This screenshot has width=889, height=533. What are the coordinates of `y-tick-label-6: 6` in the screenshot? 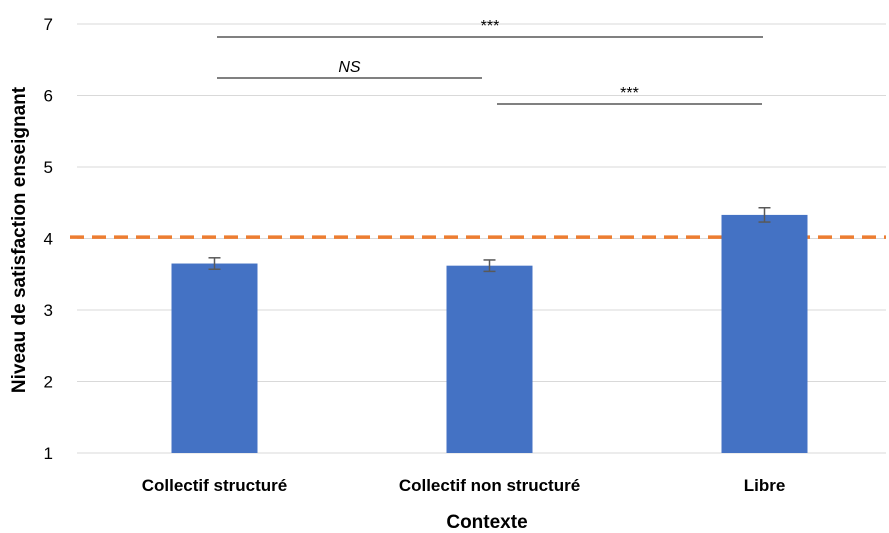 It's located at (48, 96).